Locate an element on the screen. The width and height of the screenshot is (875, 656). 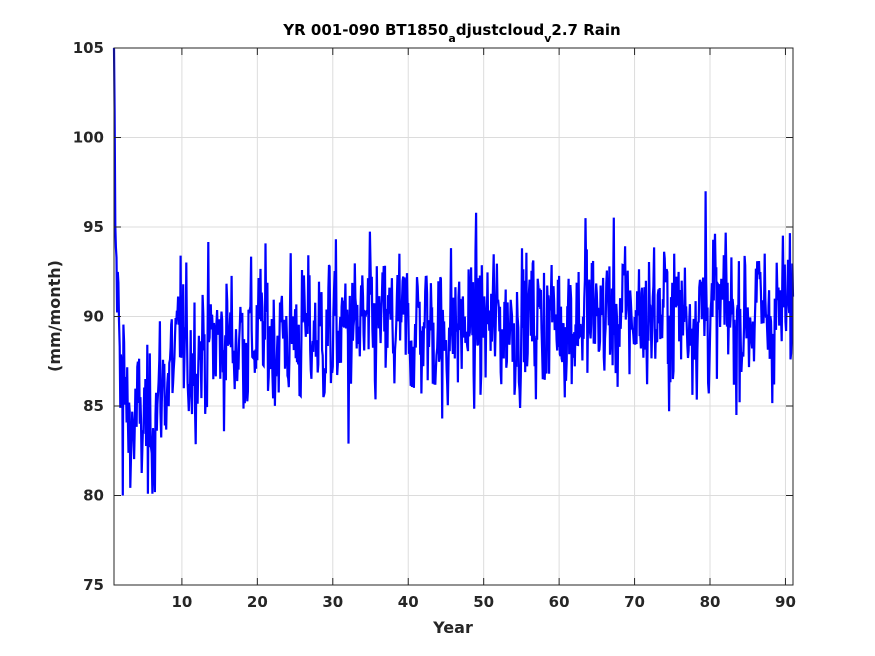
y-tick-label: 80 is located at coordinates (93, 496).